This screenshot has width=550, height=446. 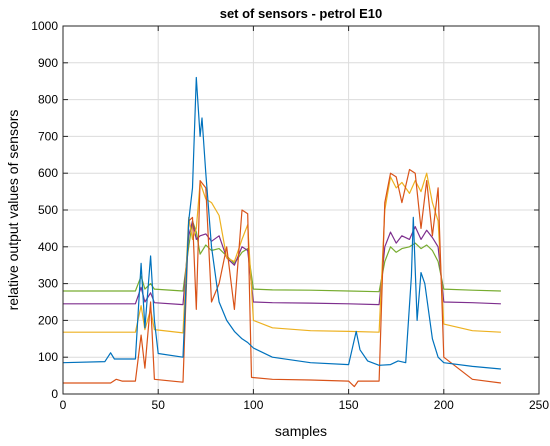 What do you see at coordinates (48, 247) in the screenshot?
I see `y-tick-label: 400` at bounding box center [48, 247].